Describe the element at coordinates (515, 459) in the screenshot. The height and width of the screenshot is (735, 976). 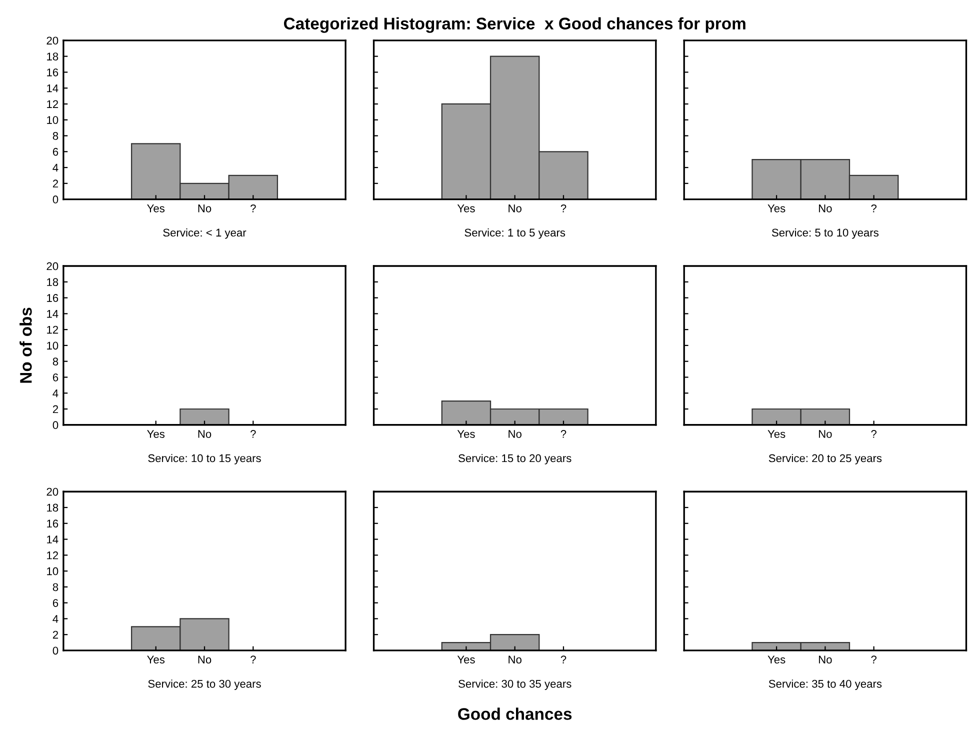
I see `x-axis-title: Service: 15 to 20 years` at that location.